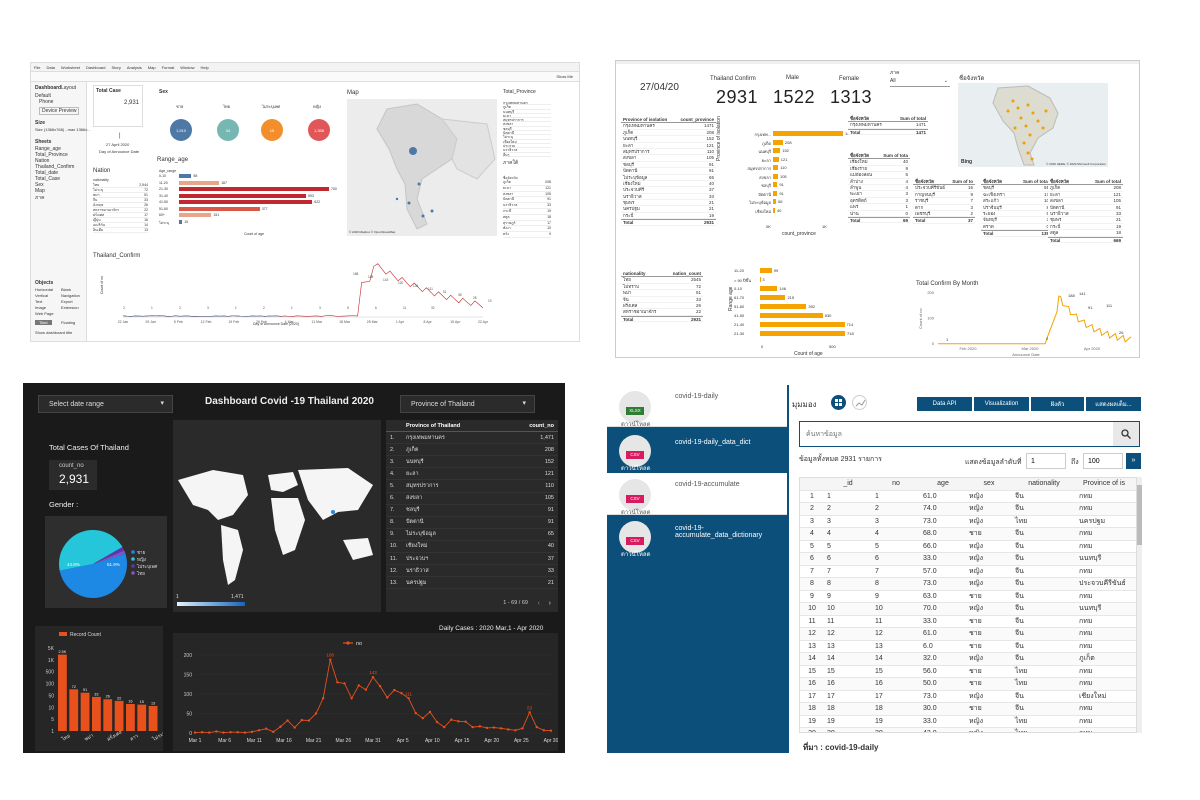 The height and width of the screenshot is (800, 1200). I want to click on col-header: sex, so click(989, 483).